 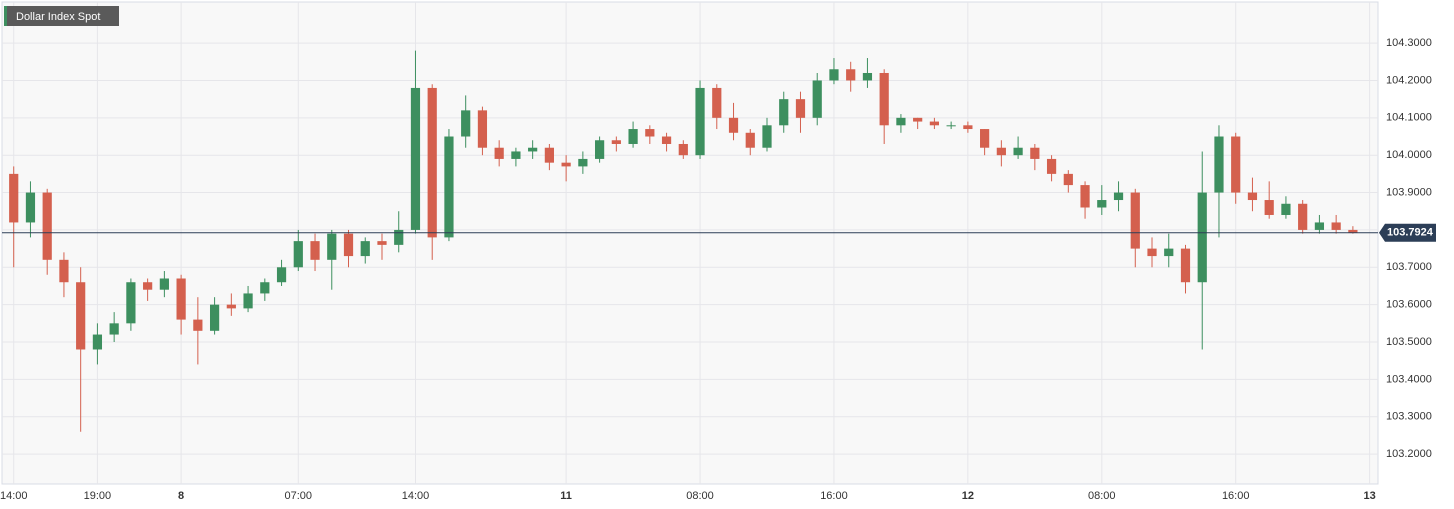 I want to click on title-box: Dollar Index Spot, so click(x=61, y=16).